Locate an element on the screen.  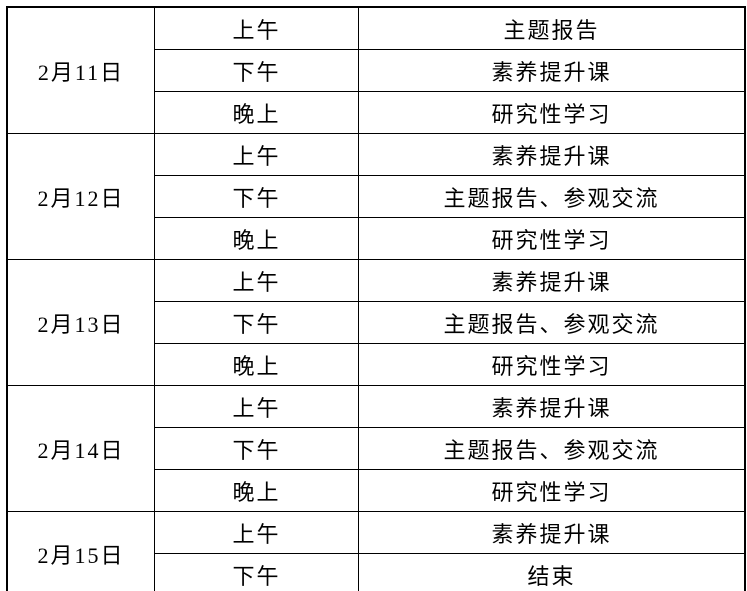
date-cell: 2月15日 is located at coordinates (80, 551).